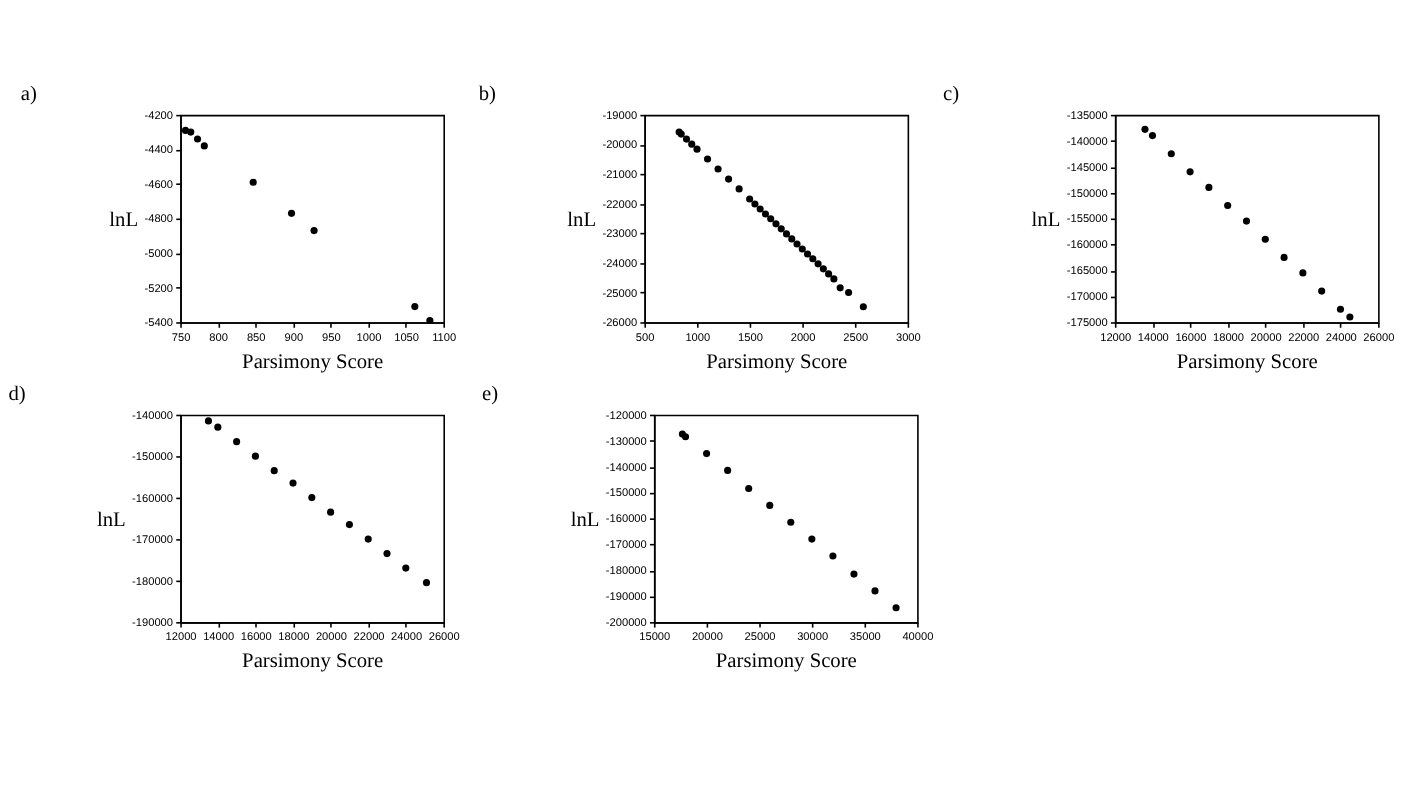 This screenshot has height=808, width=1402. What do you see at coordinates (487, 95) in the screenshot?
I see `text: b)` at bounding box center [487, 95].